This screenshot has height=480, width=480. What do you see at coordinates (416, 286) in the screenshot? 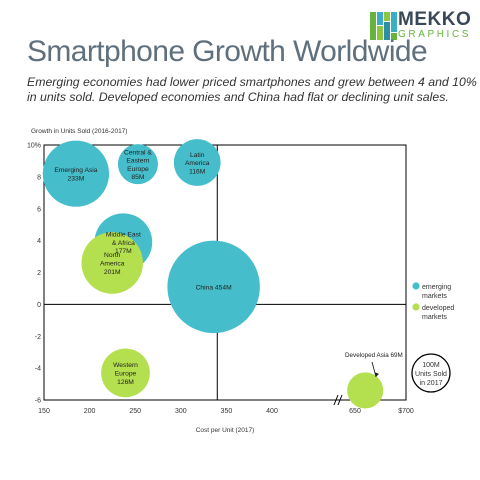
I see `legend-emerging-swatch` at bounding box center [416, 286].